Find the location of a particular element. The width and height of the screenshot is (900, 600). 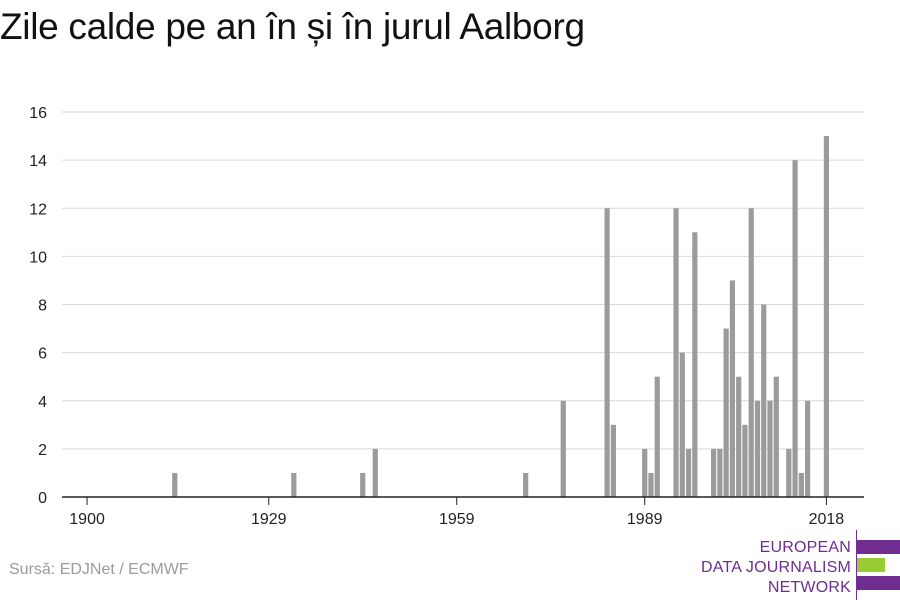

bar-2002 is located at coordinates (726, 412).